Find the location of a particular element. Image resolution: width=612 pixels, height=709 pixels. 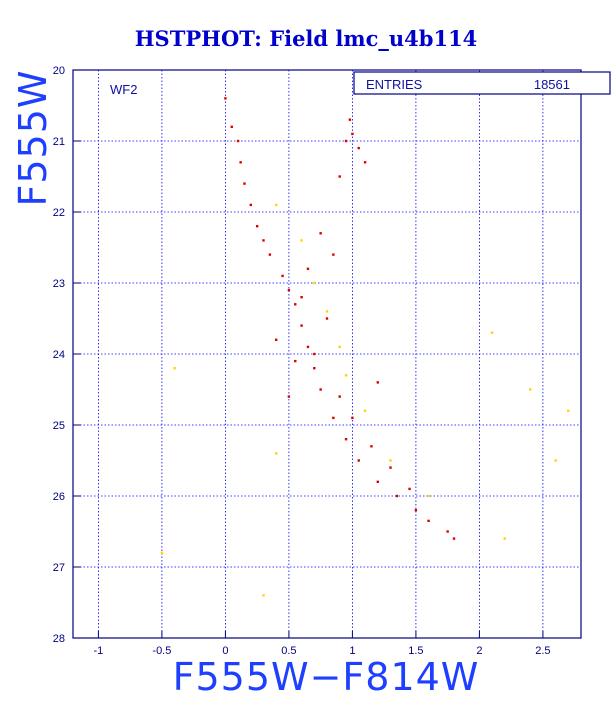

y-tick-label: 26 is located at coordinates (59, 497).